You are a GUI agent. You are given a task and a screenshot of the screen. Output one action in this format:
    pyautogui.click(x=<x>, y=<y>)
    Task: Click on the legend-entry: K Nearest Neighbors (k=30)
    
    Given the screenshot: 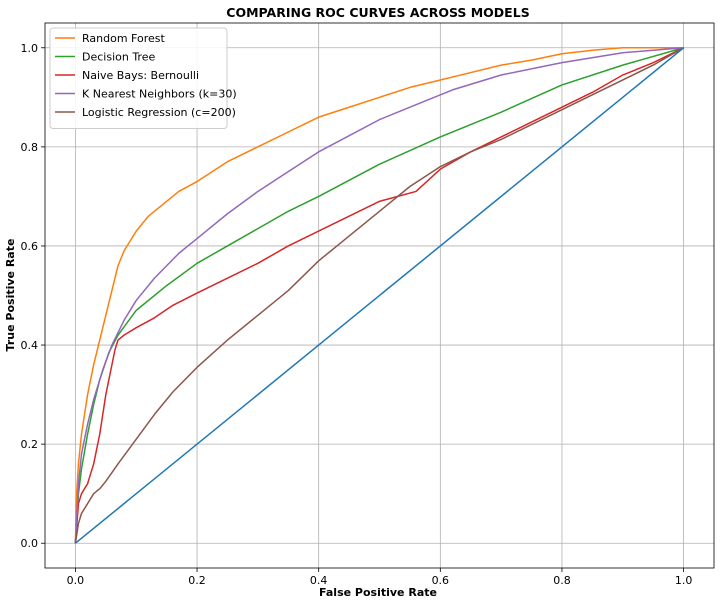 What is the action you would take?
    pyautogui.click(x=159, y=94)
    